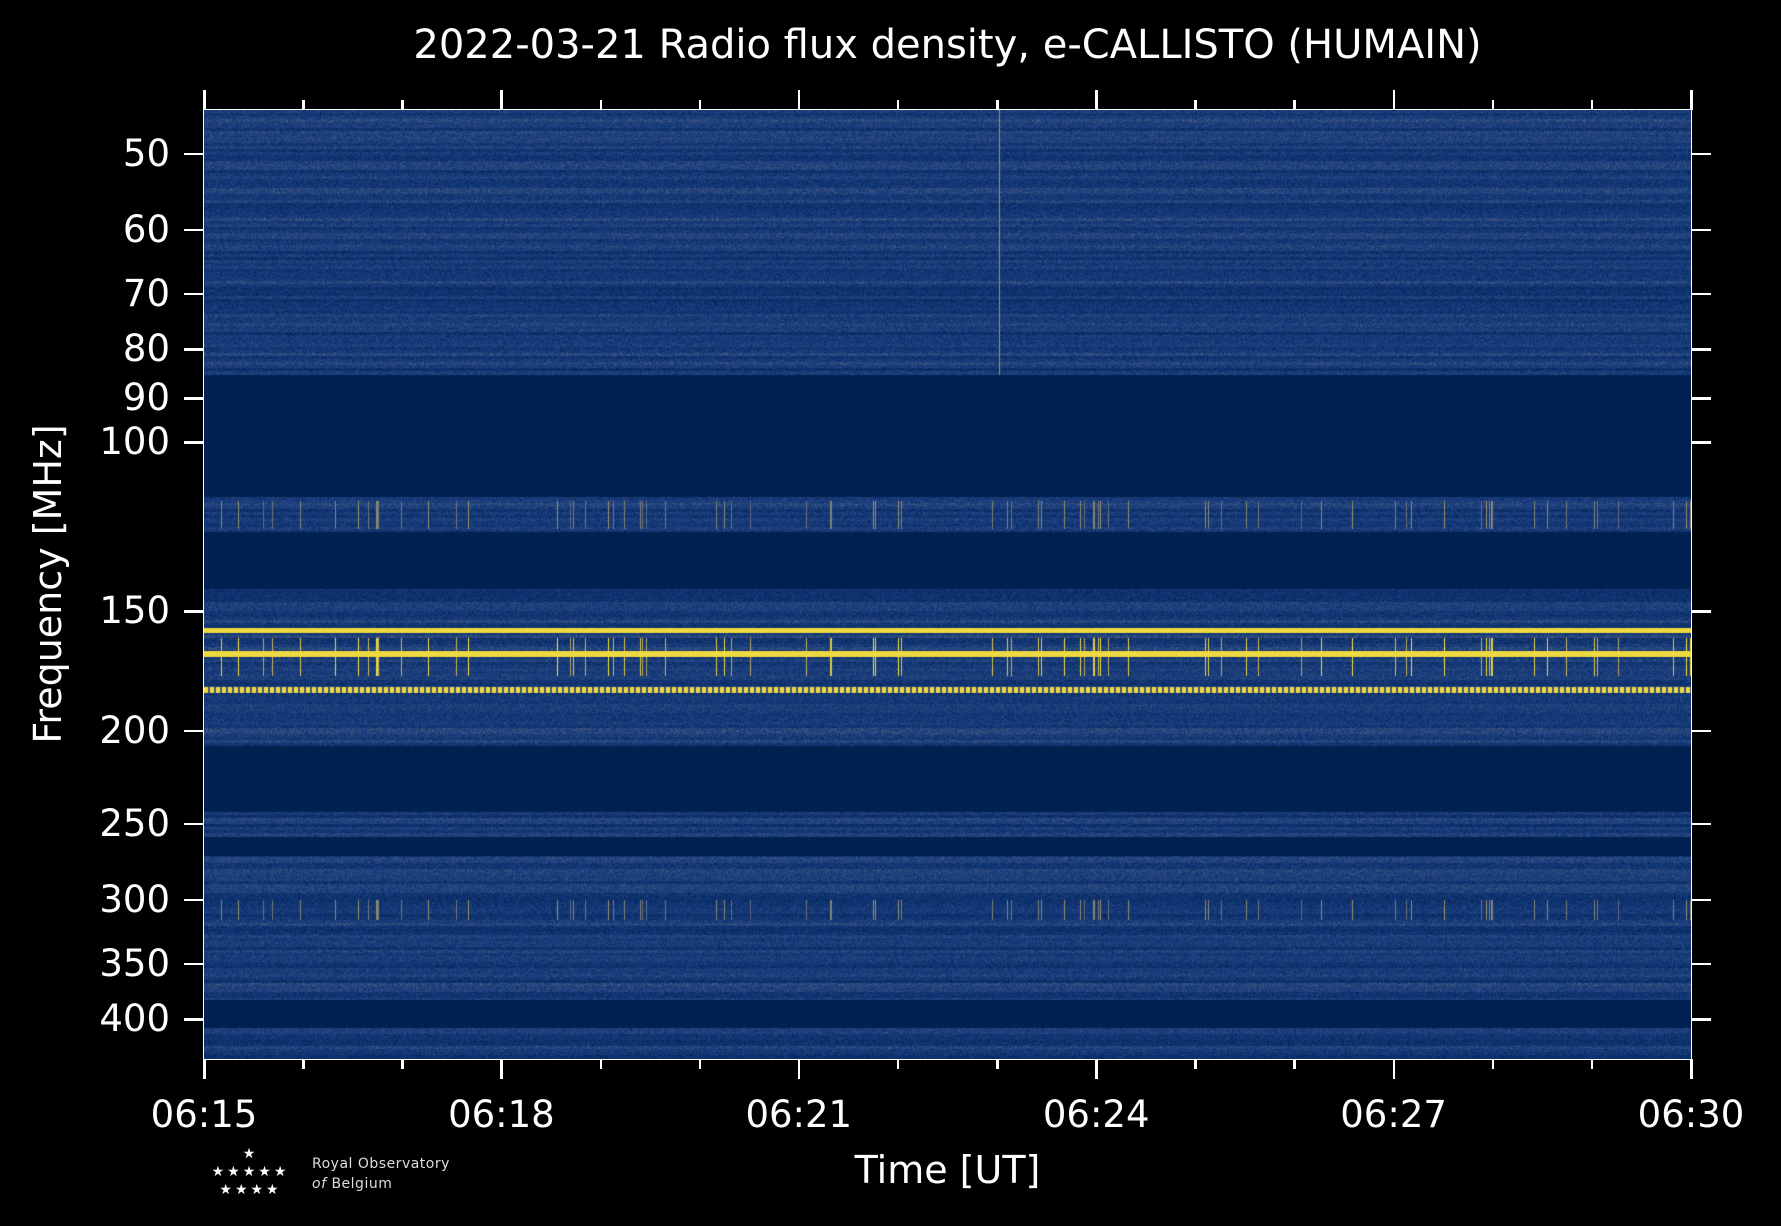 The height and width of the screenshot is (1226, 1781). What do you see at coordinates (146, 349) in the screenshot?
I see `y-tick-label: 80` at bounding box center [146, 349].